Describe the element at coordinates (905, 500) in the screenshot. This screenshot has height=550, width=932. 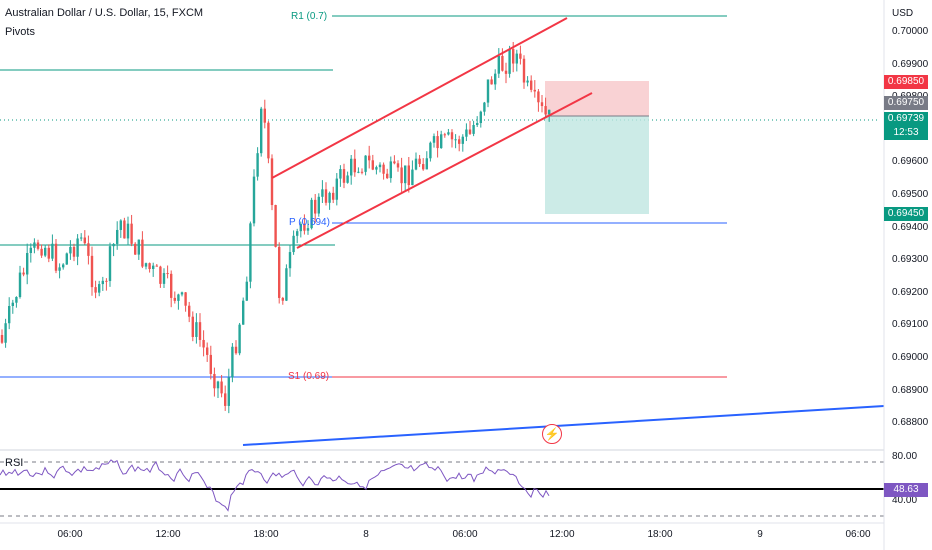
I see `rsi-lower-label: 40.00` at that location.